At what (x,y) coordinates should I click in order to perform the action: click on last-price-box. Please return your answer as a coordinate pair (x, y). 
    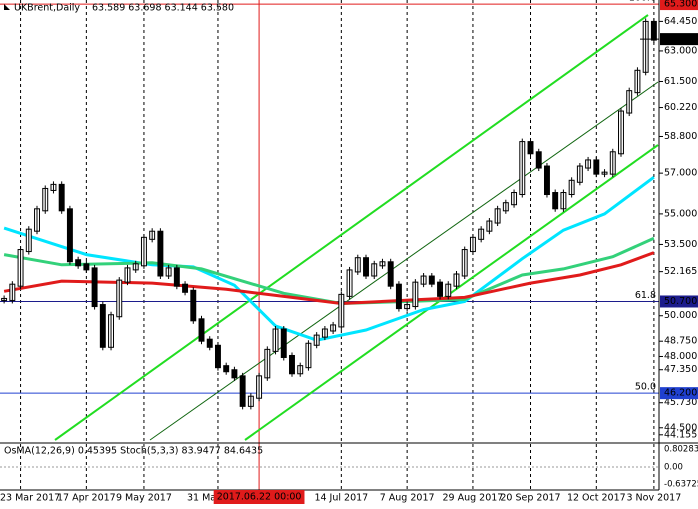
    Looking at the image, I should click on (679, 39).